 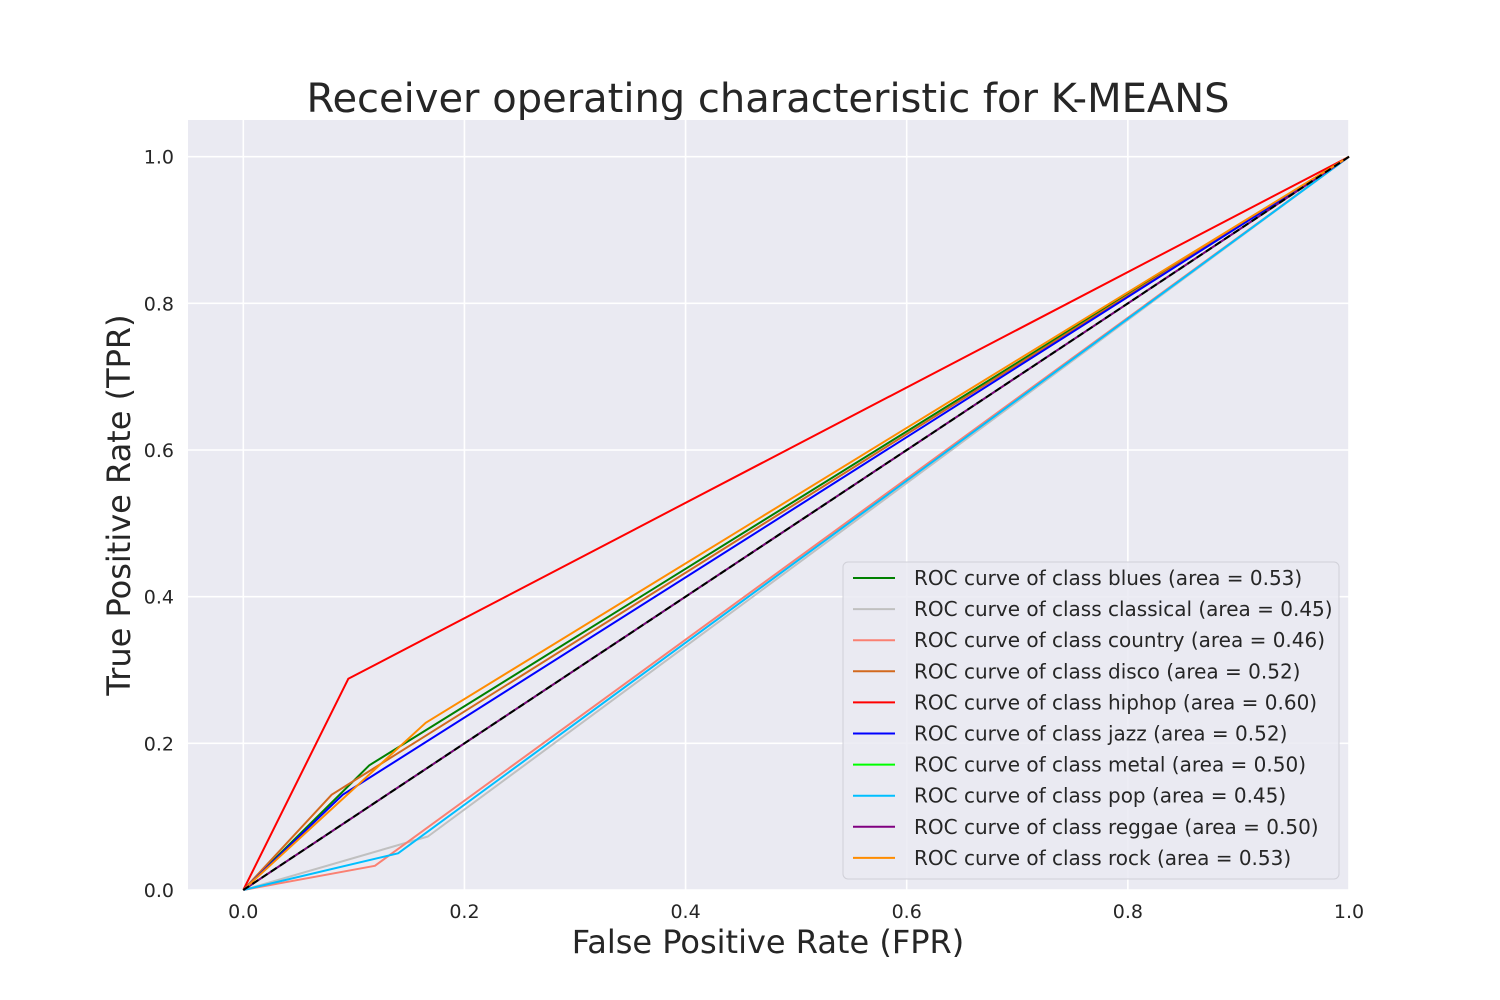 I want to click on y-tick-label: 0.0, so click(x=159, y=891).